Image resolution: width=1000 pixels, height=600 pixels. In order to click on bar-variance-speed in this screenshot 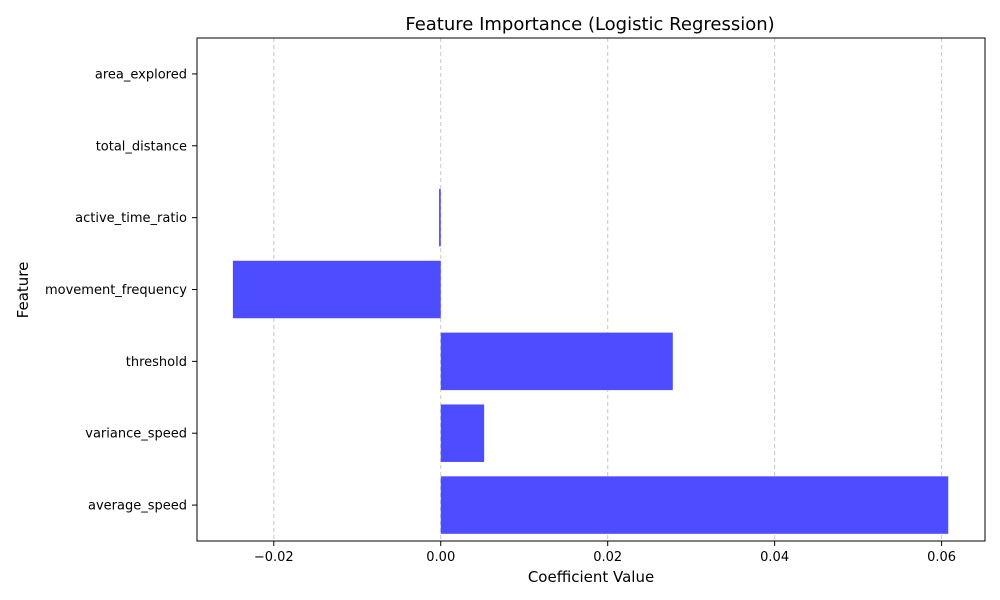, I will do `click(462, 433)`.